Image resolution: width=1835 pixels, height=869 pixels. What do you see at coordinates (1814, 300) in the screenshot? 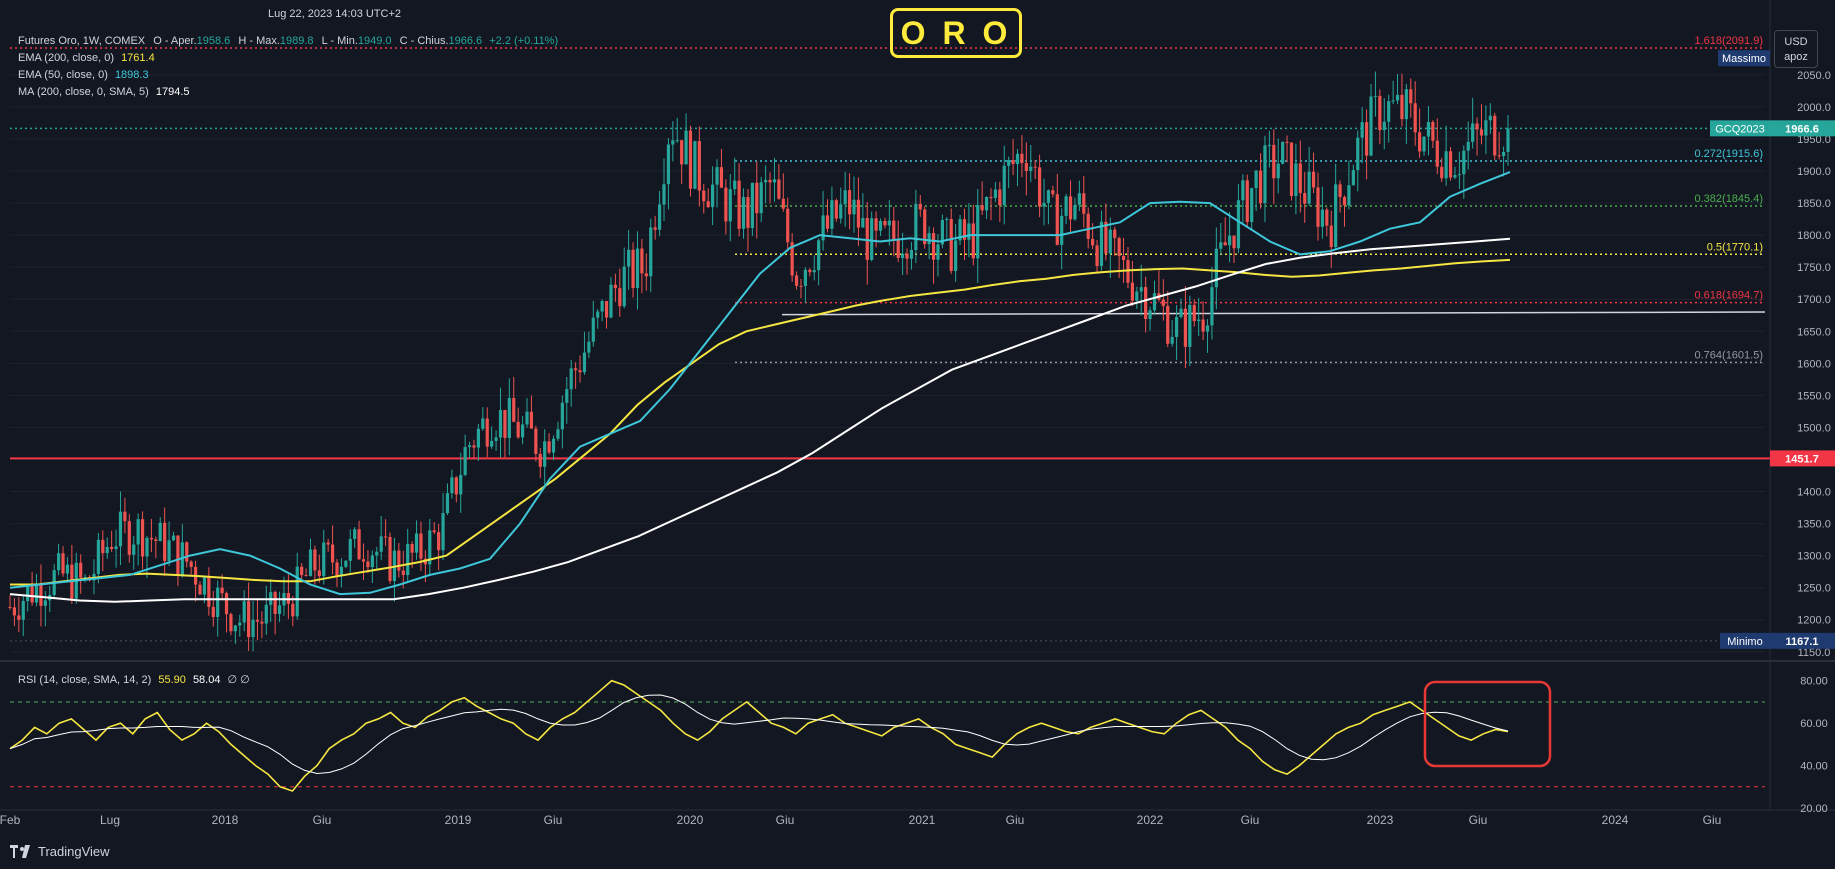
I see `price-tick-label: 1700.0` at bounding box center [1814, 300].